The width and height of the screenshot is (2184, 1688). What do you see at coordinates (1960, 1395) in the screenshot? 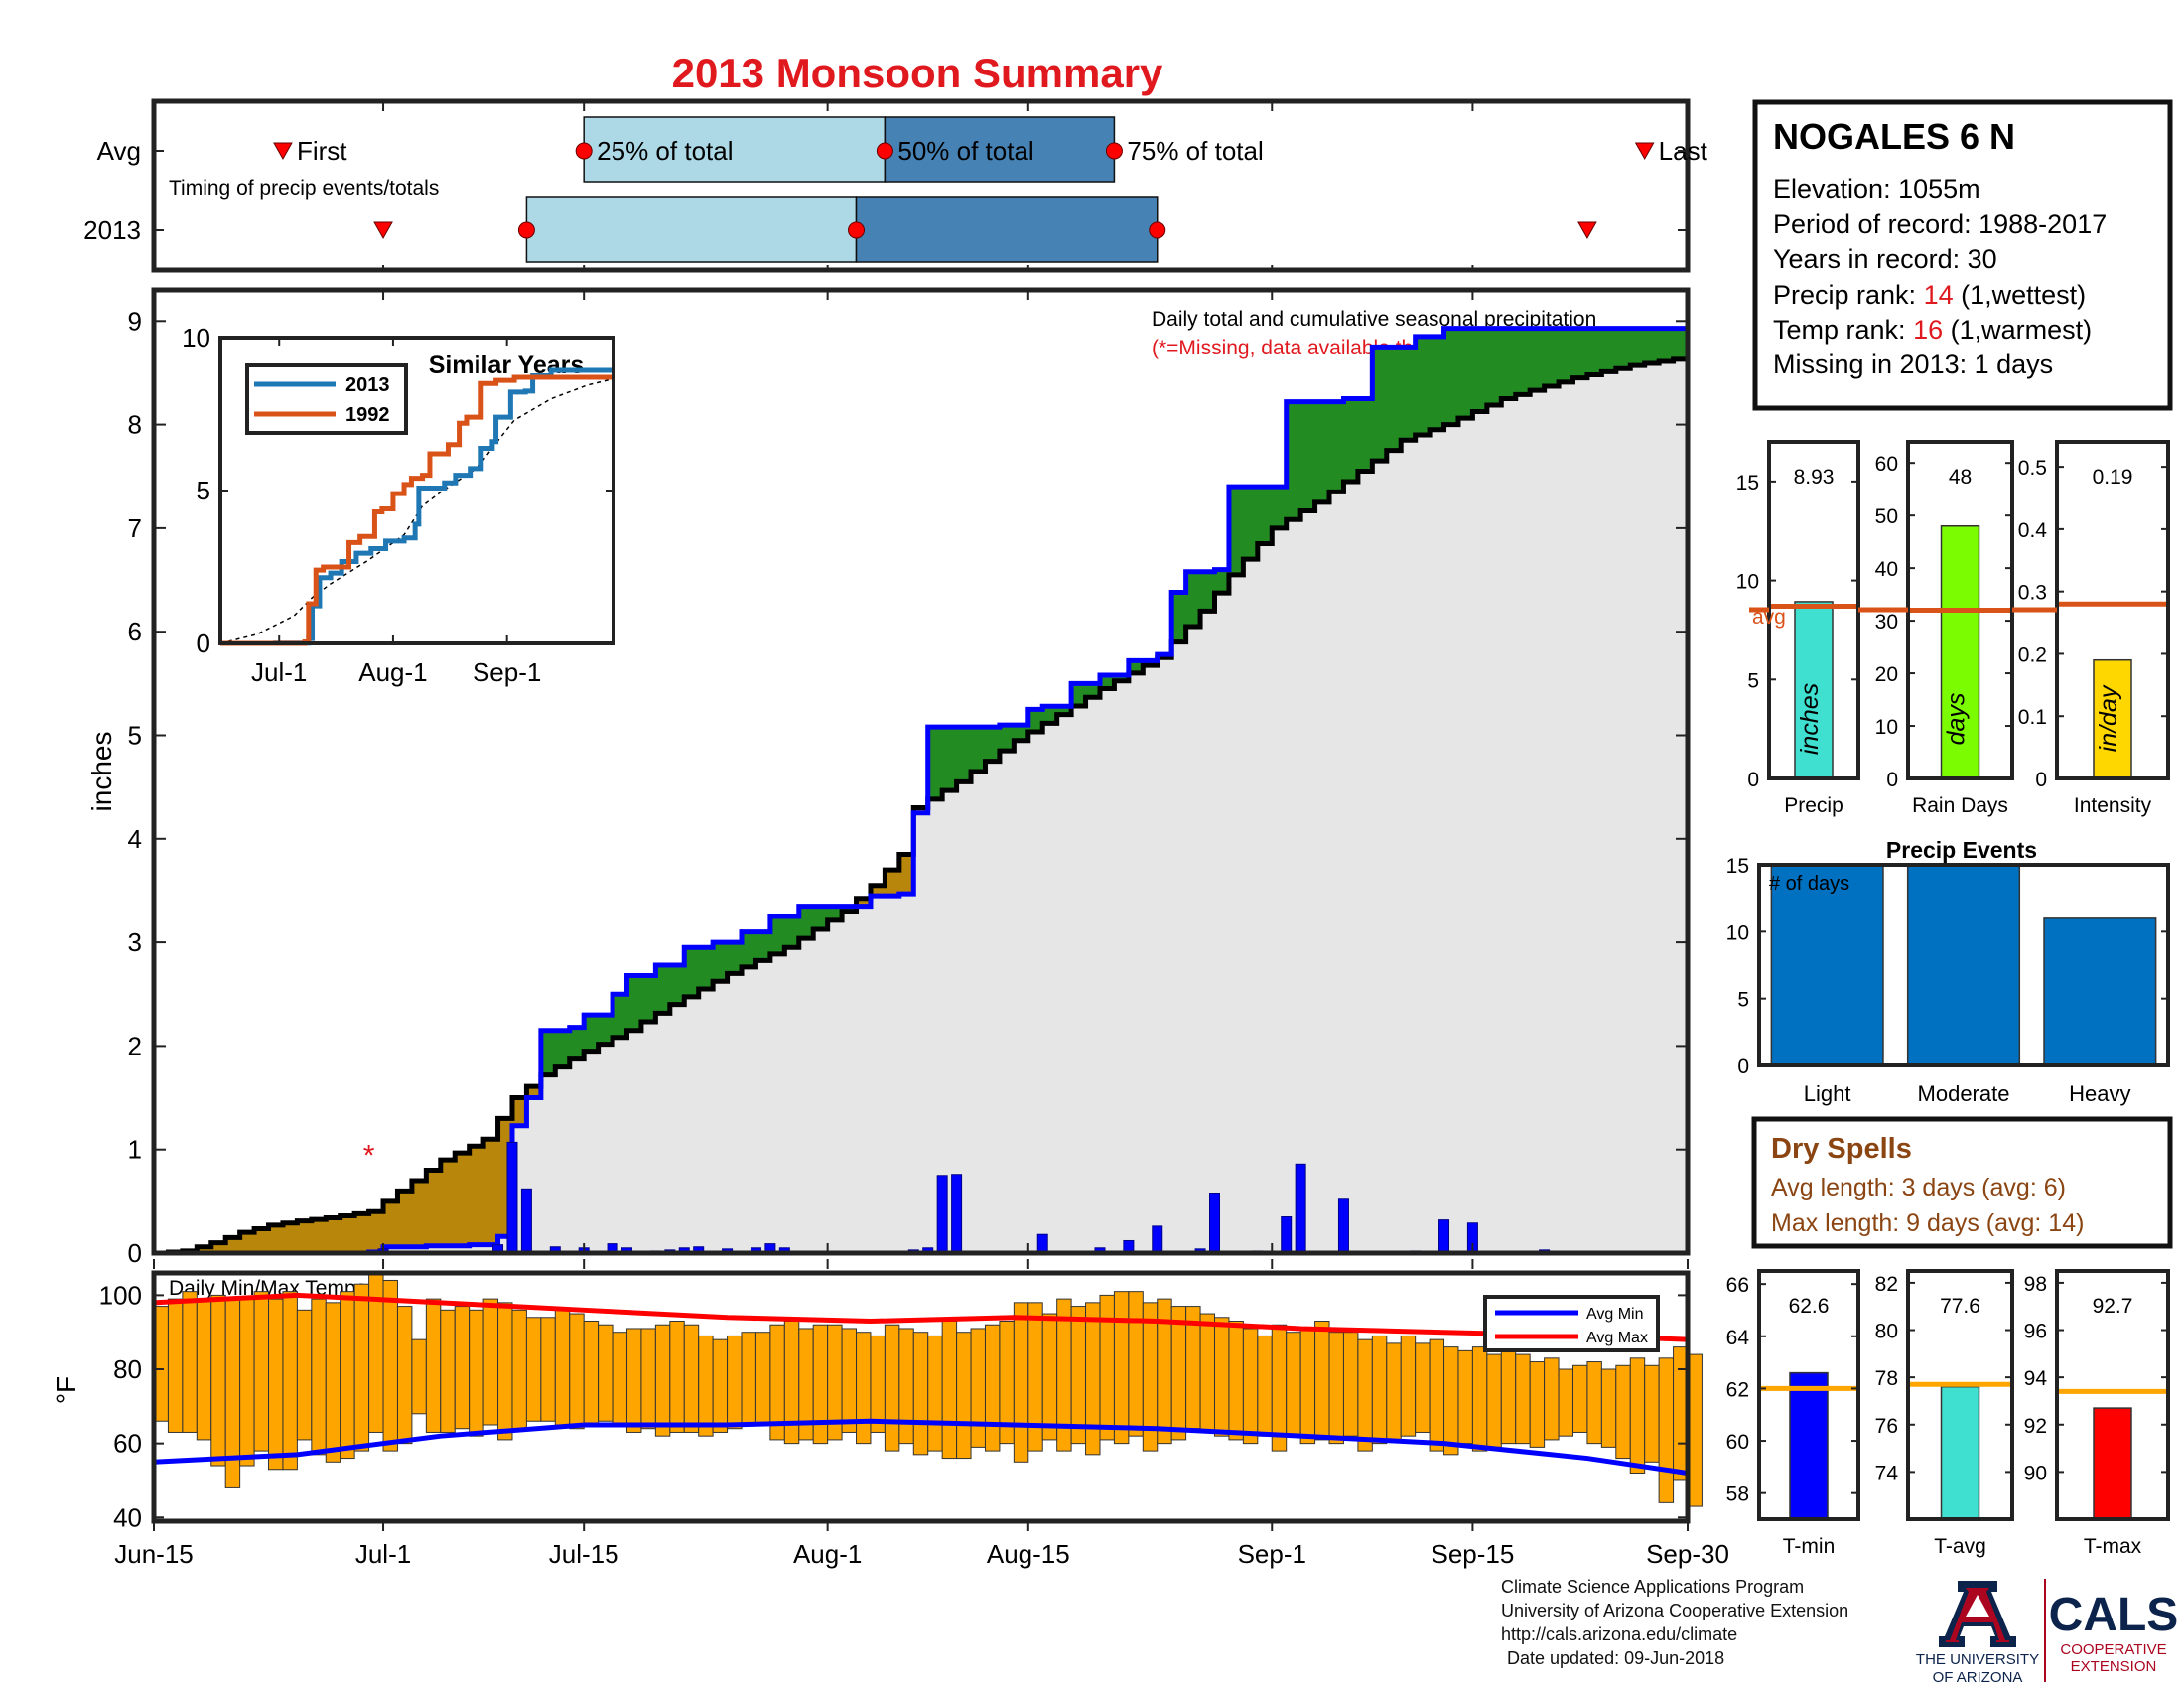
I see `summary-frame` at bounding box center [1960, 1395].